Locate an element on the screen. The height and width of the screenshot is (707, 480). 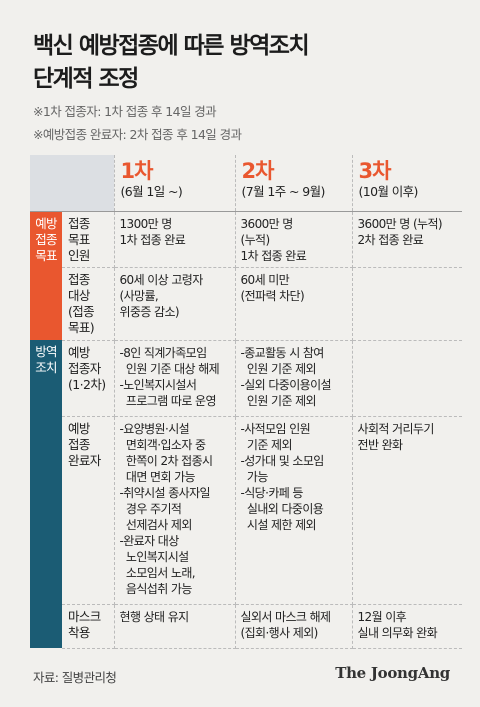
note-fully-vaccinated: ※예방접종 완료자: 2차 접종 후 14일 경과 is located at coordinates (137, 134).